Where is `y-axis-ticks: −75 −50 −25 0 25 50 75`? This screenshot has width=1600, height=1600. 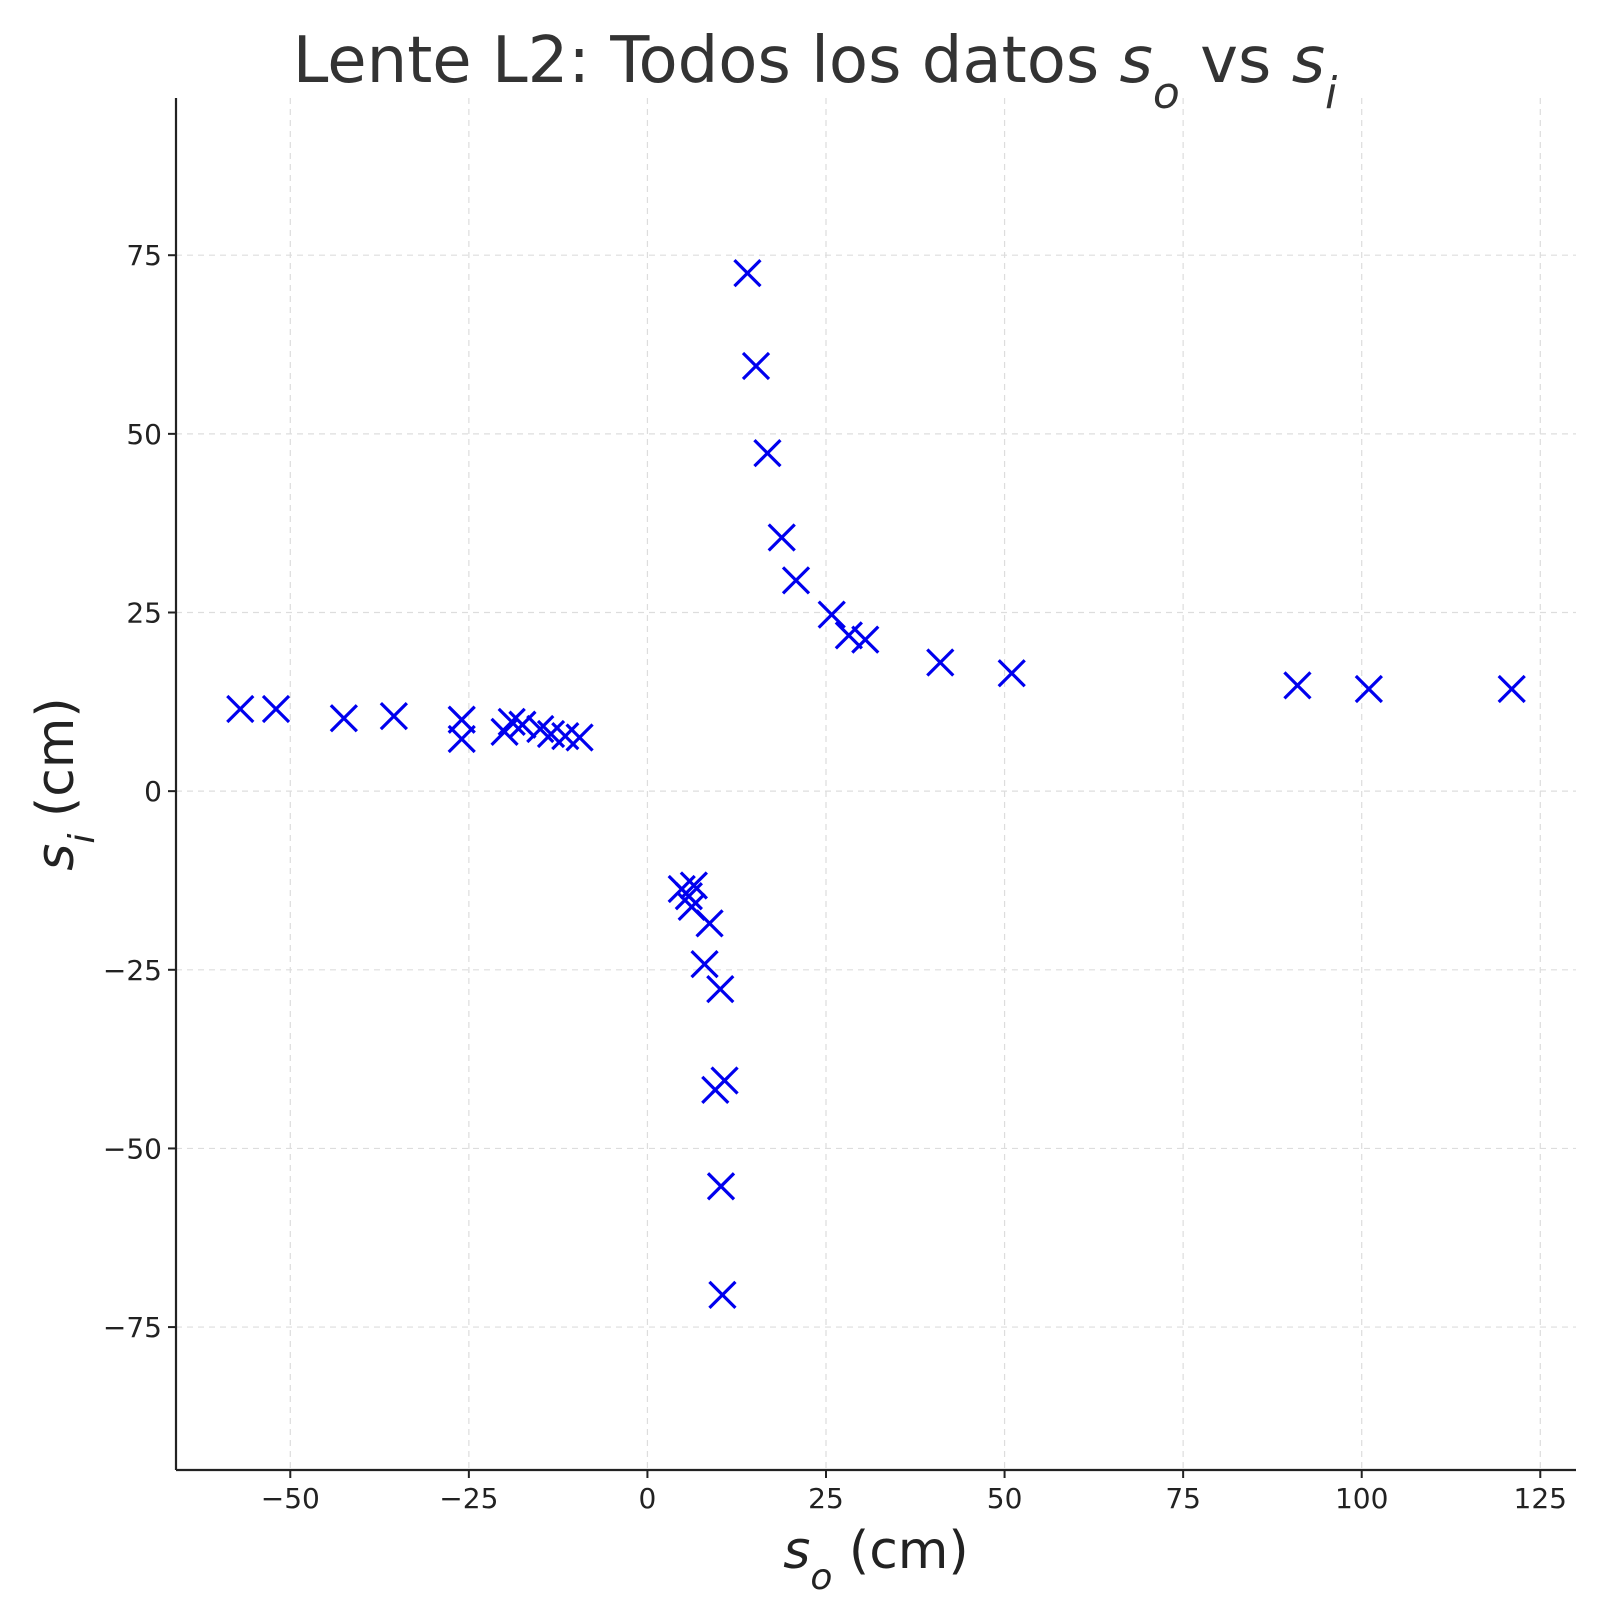 y-axis-ticks: −75 −50 −25 0 25 50 75 is located at coordinates (139, 791).